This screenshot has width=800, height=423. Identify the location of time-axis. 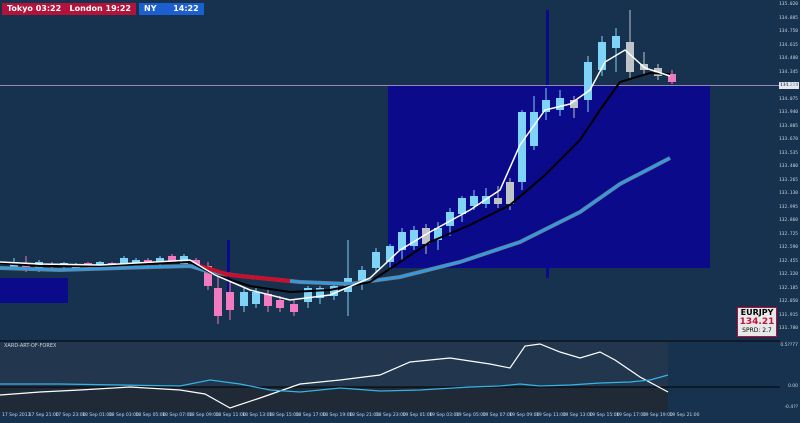
(400, 417).